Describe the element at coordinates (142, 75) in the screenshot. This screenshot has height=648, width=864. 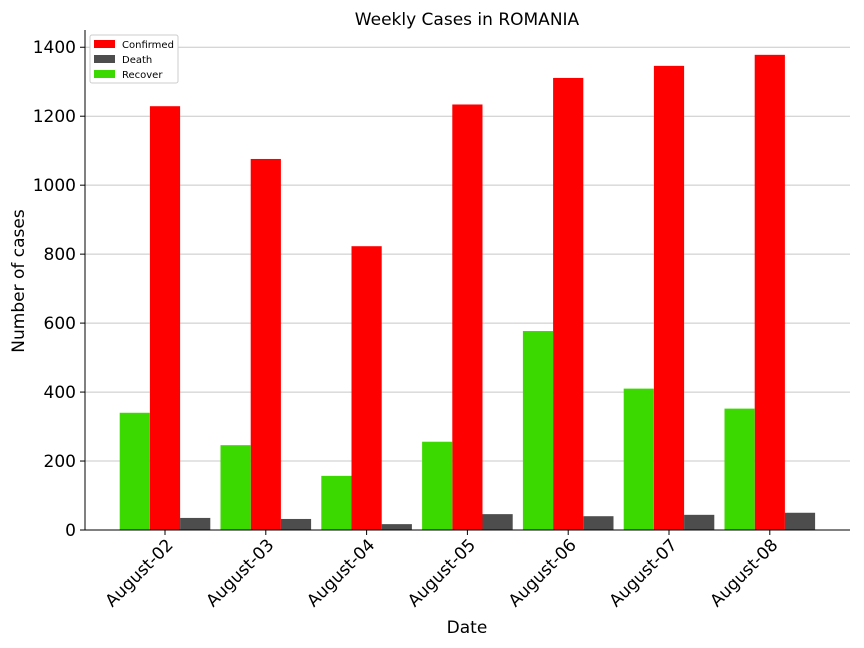
I see `legend-label-recover: Recover` at that location.